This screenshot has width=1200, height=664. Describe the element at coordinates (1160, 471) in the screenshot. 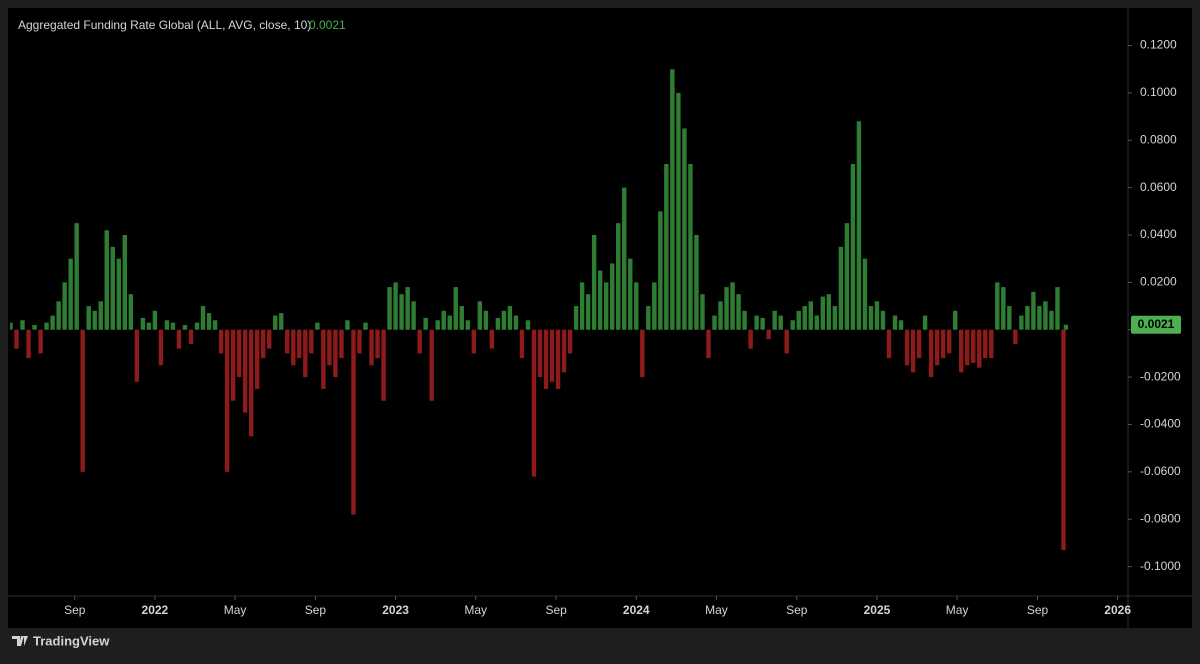

I see `y-tick-label: -0.0600` at that location.